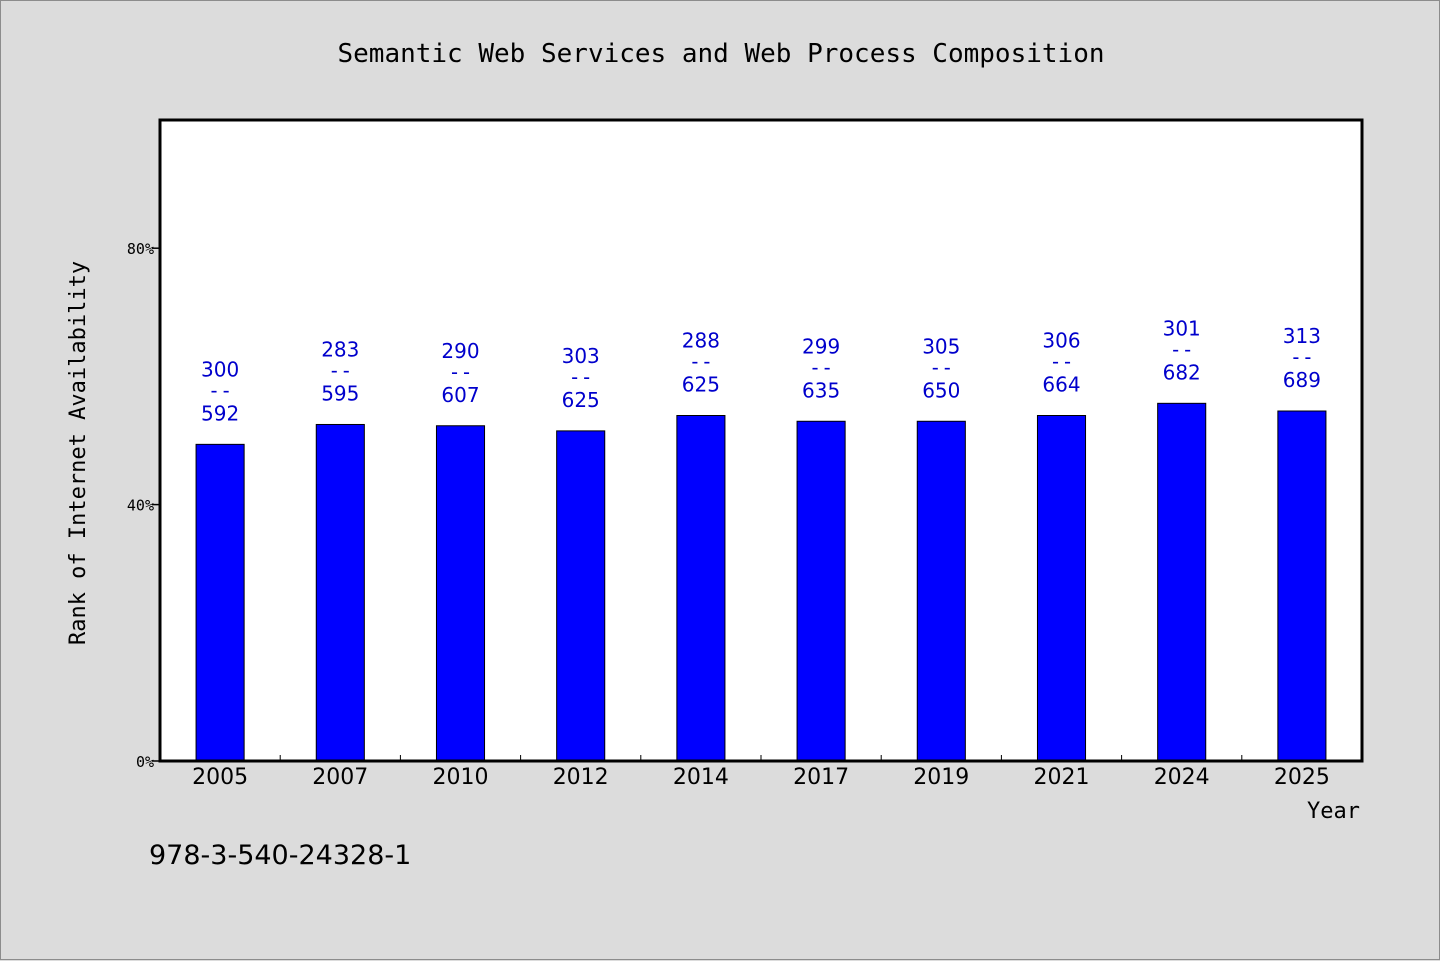 This screenshot has height=961, width=1440. I want to click on bar-label-top: 299, so click(821, 346).